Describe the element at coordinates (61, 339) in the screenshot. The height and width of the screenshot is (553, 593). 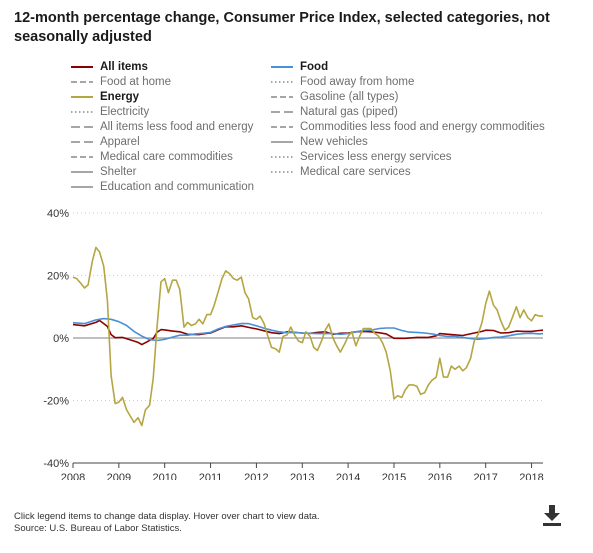
I see `y-tick-label: 0%` at that location.